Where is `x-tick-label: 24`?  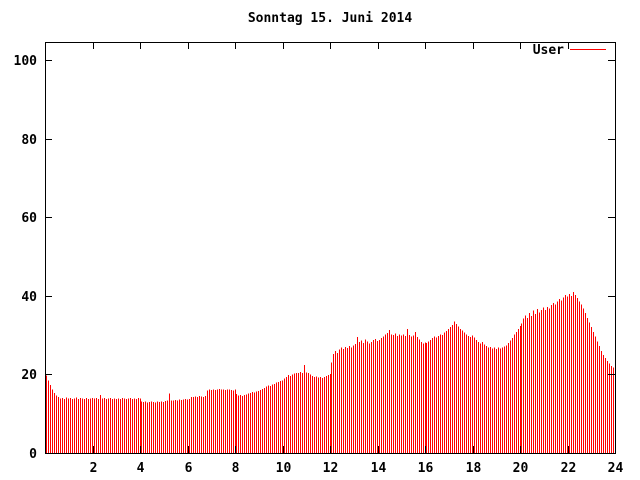
x-tick-label: 24 is located at coordinates (616, 468).